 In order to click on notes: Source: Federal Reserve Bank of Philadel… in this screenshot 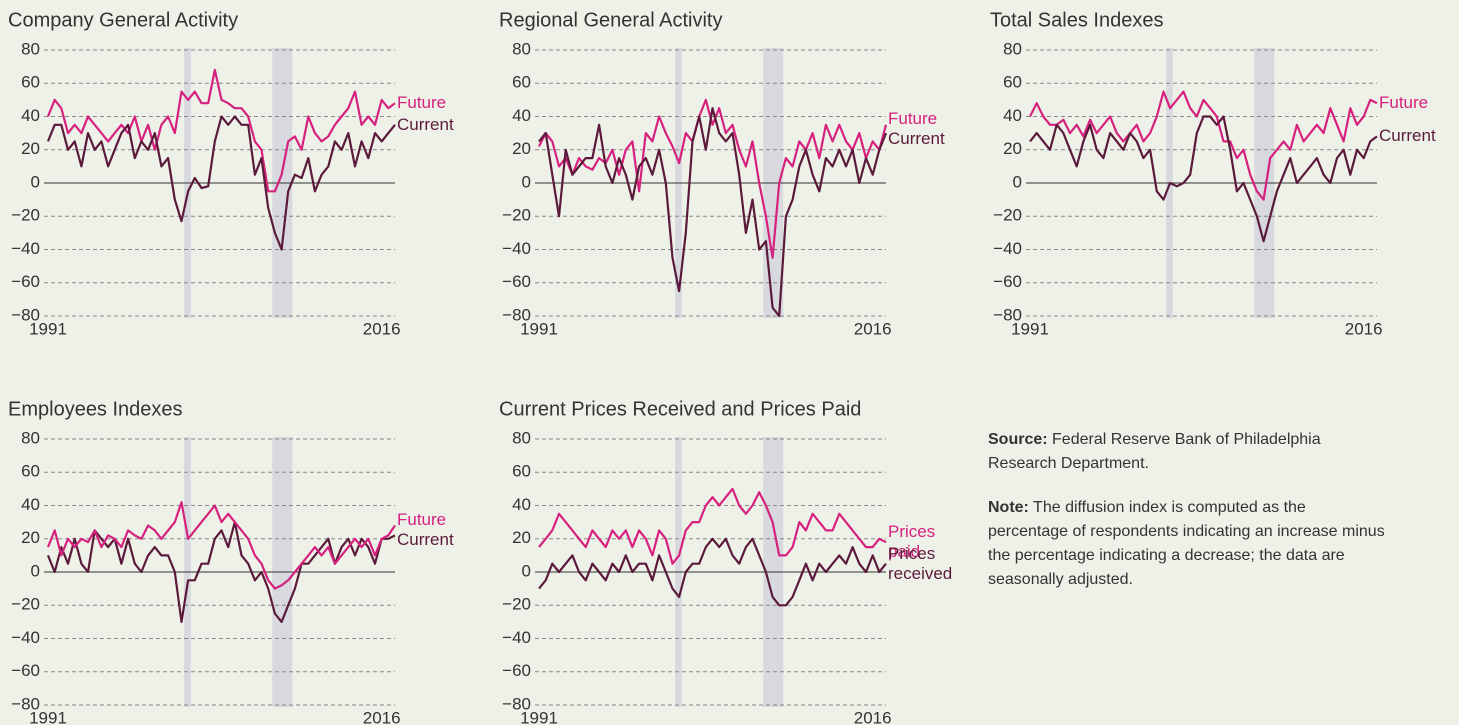, I will do `click(1188, 520)`.